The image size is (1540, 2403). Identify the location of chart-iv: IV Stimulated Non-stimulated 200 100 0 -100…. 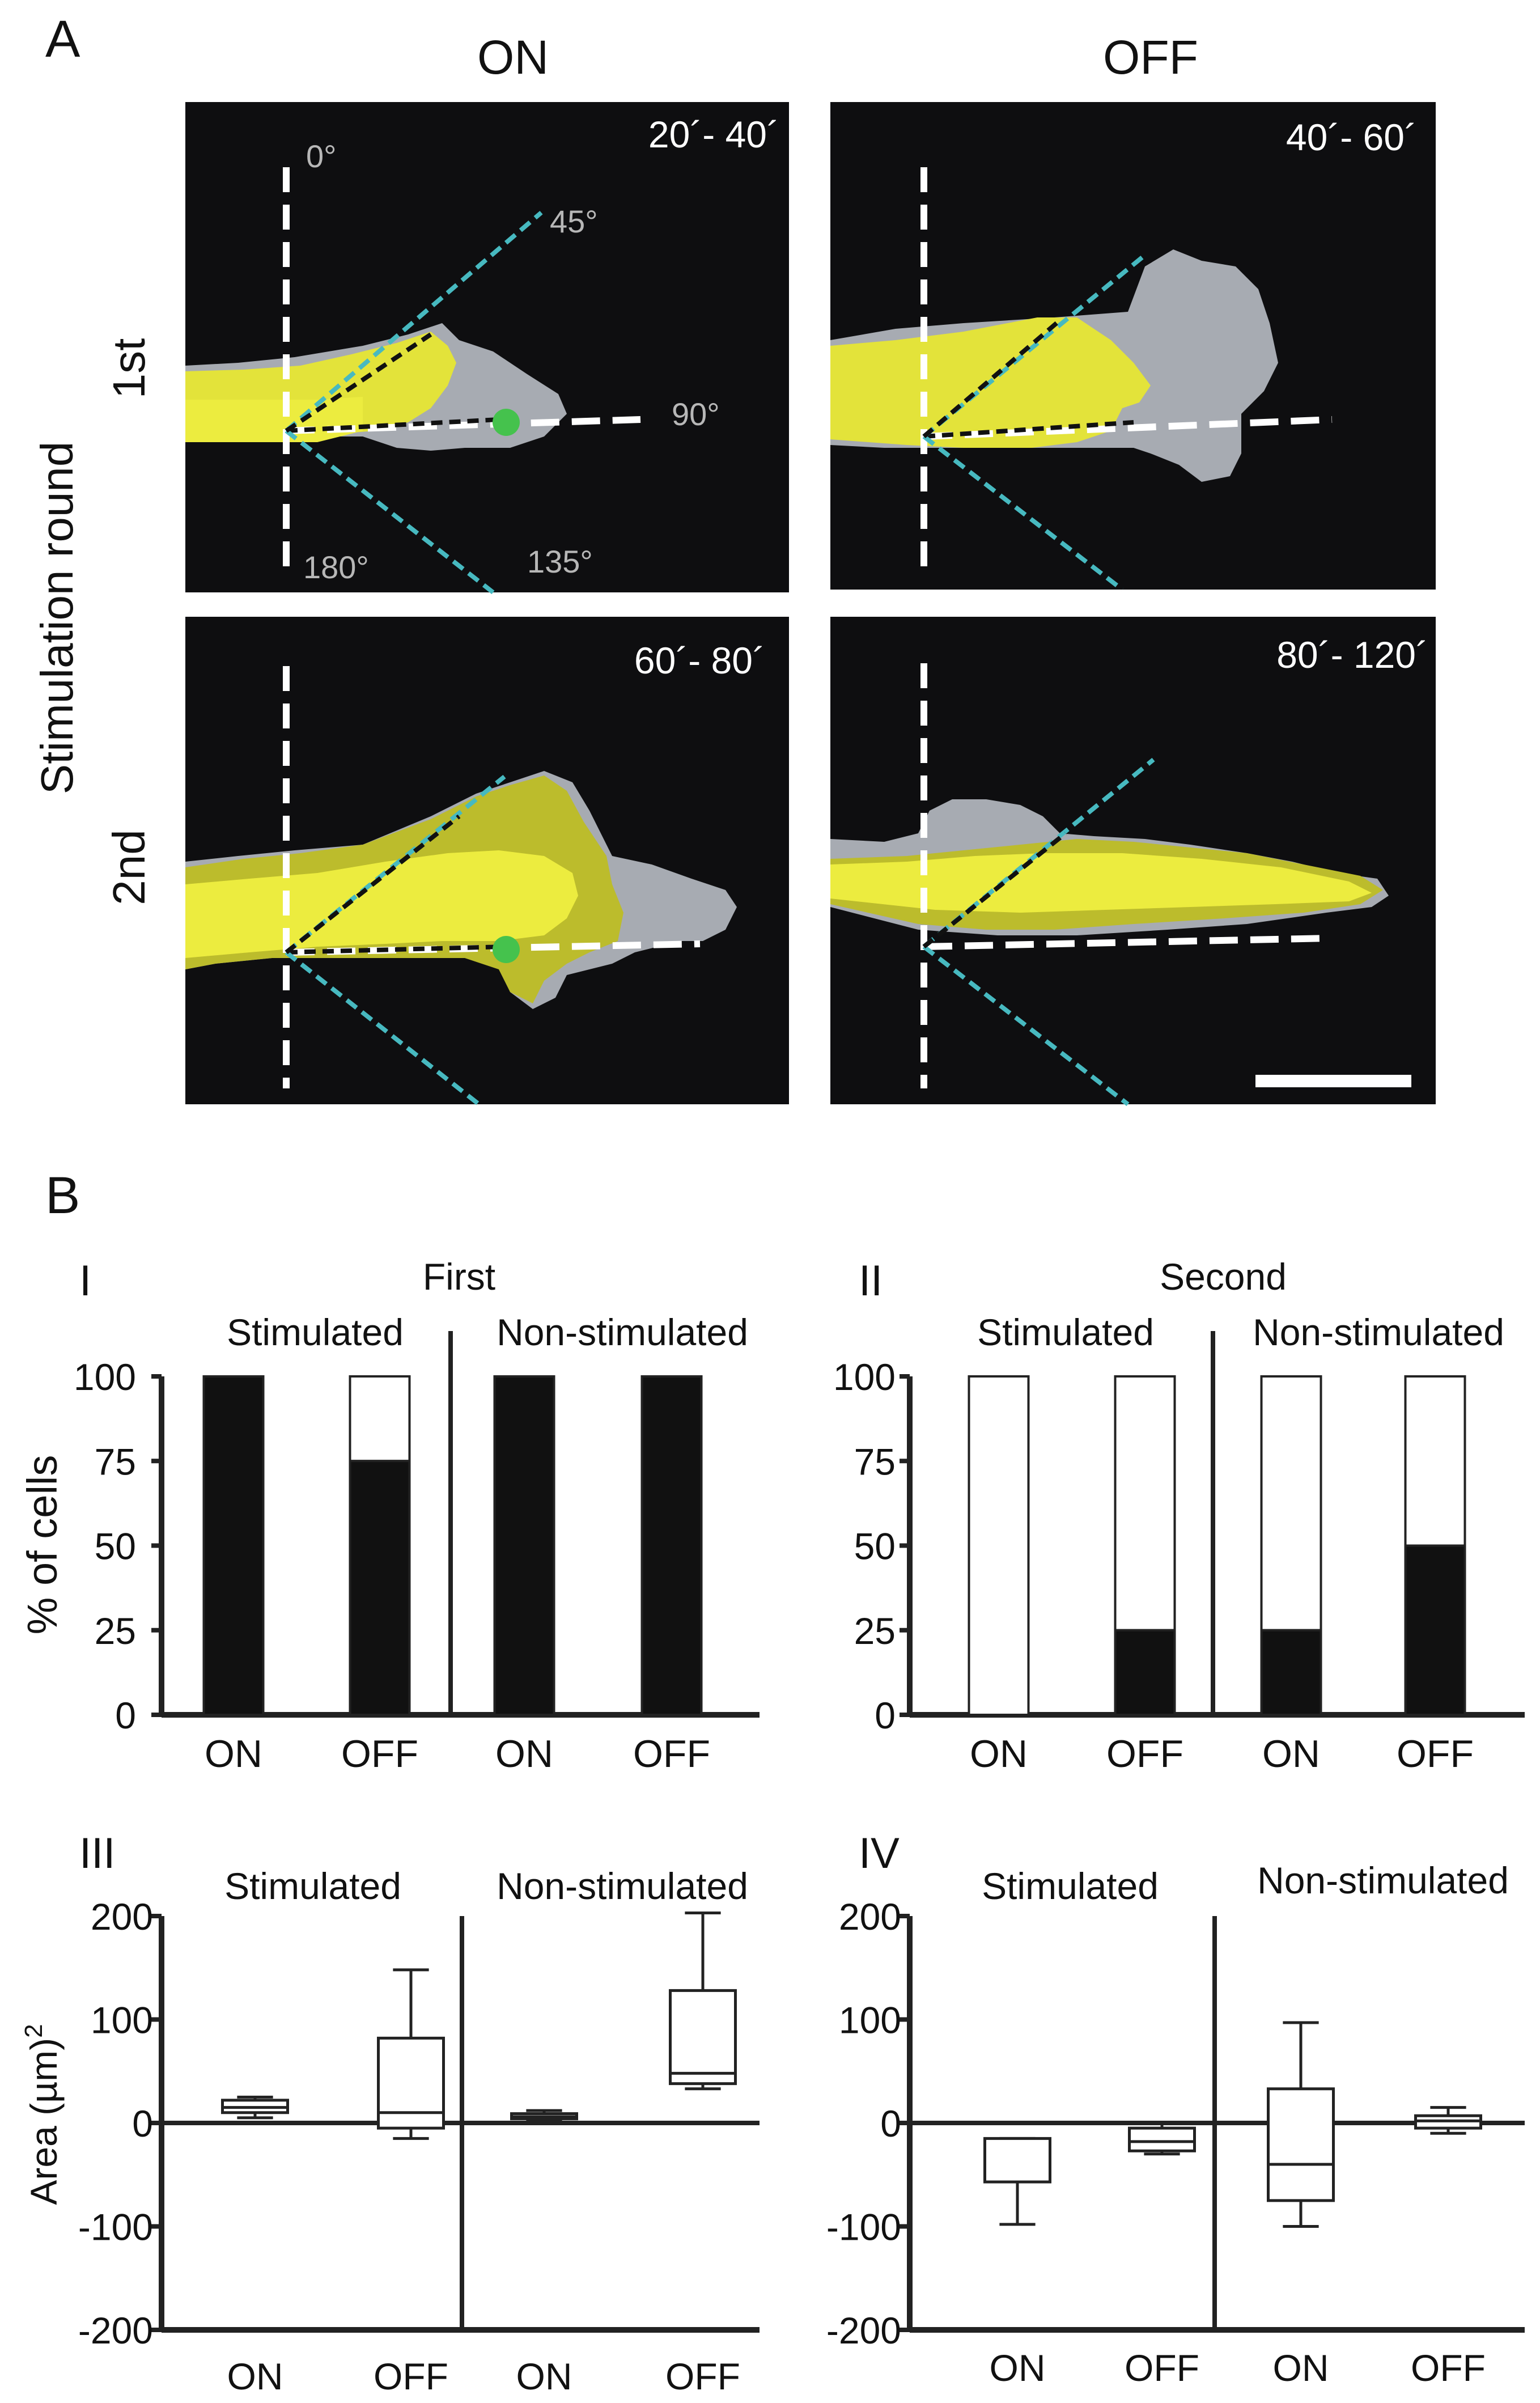
(1175, 2109).